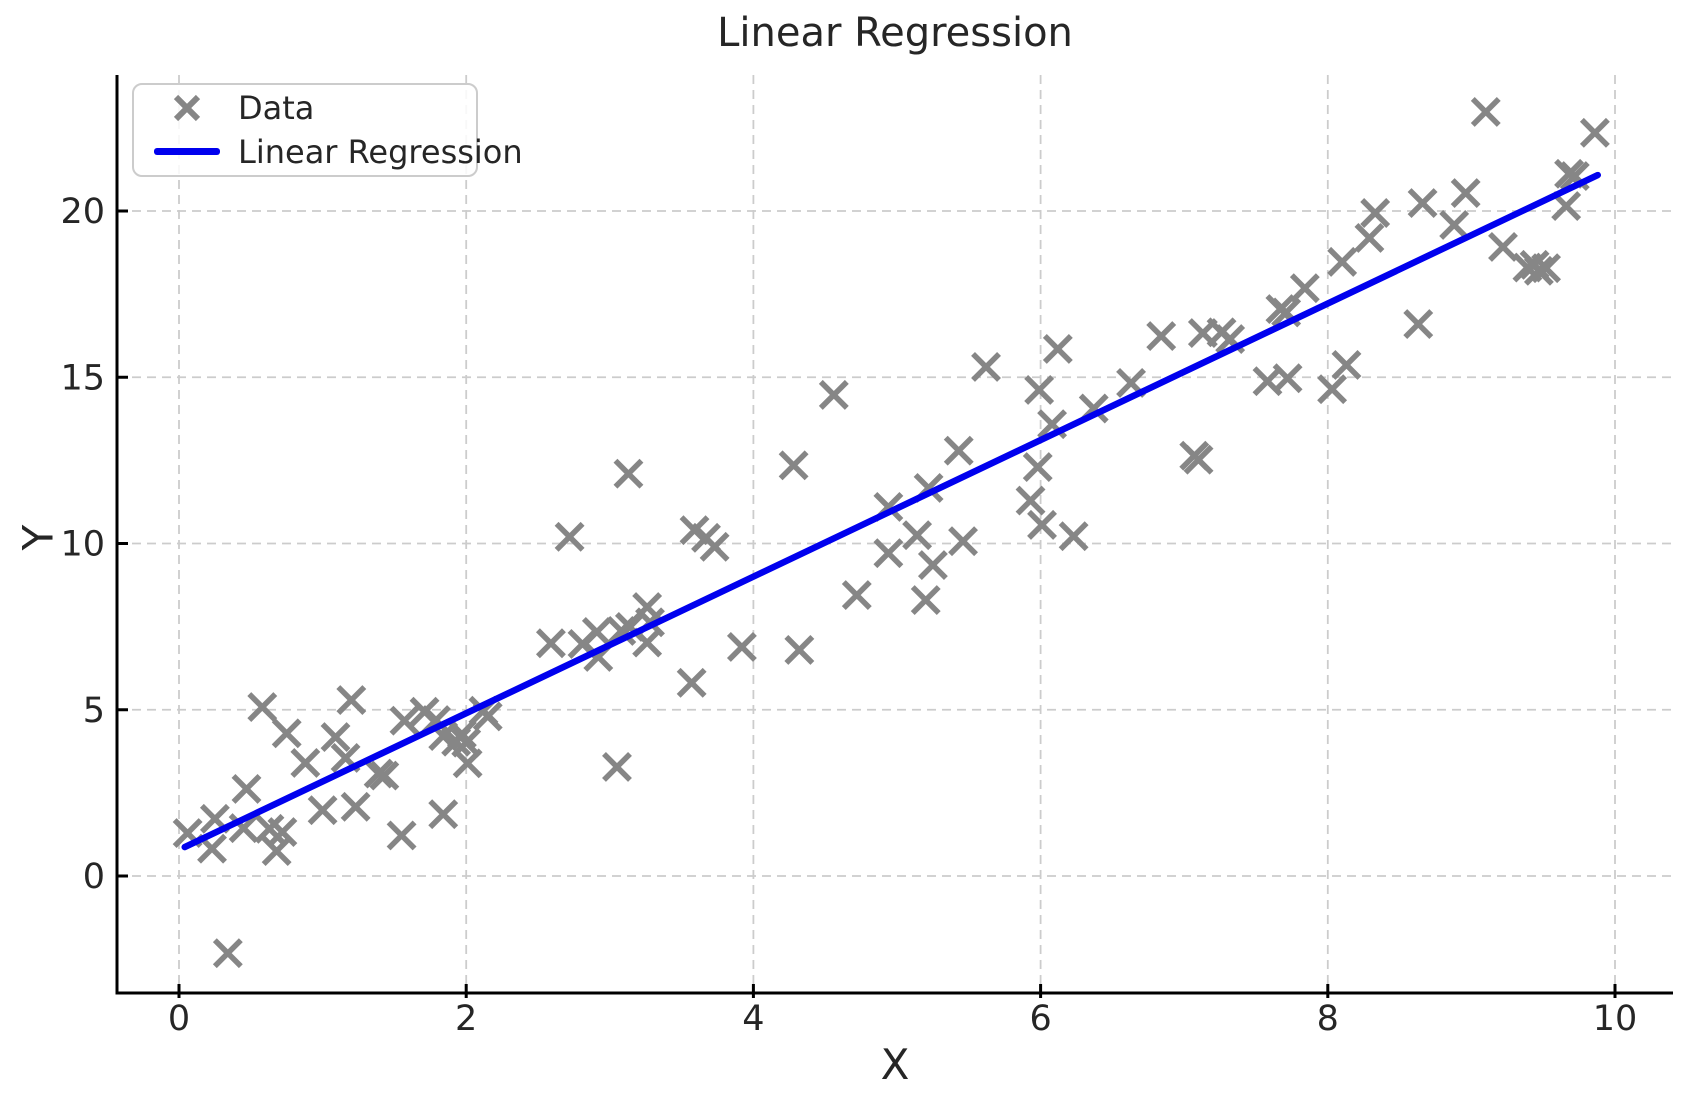  I want to click on x-axis-label: X, so click(895, 1064).